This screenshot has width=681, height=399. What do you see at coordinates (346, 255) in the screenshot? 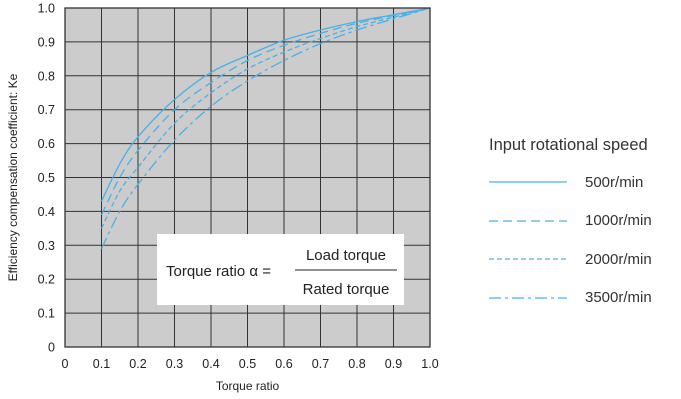
I see `formula-numerator: Load torque` at bounding box center [346, 255].